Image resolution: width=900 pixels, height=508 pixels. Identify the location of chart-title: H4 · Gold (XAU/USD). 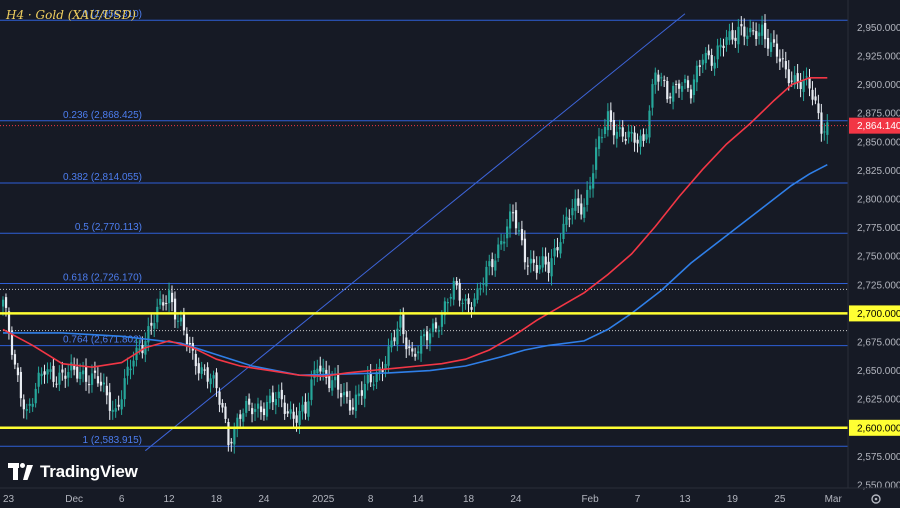
(71, 15).